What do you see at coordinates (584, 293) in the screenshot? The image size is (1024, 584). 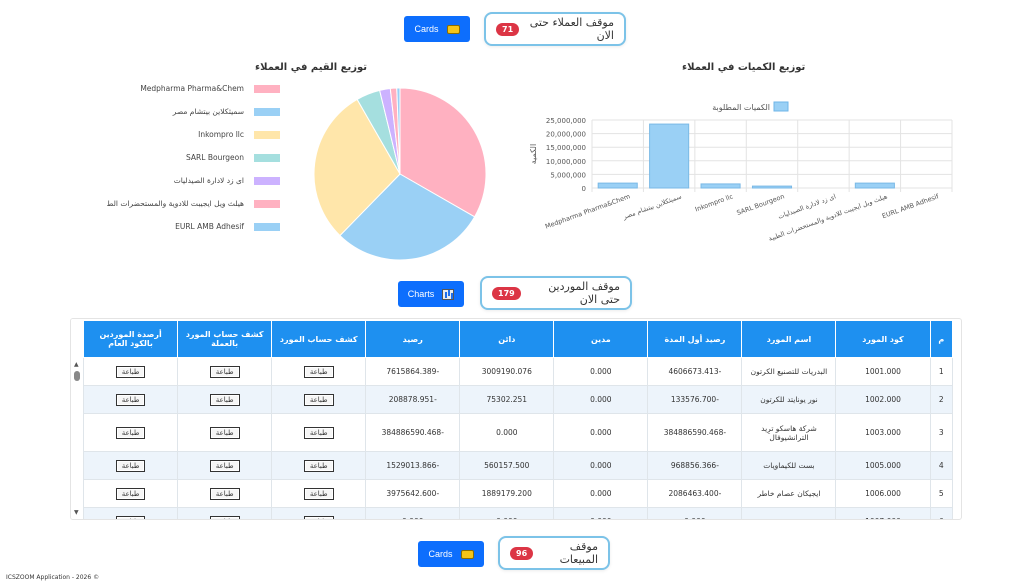 I see `suppliers-title: موقف الموردين حتى الان` at bounding box center [584, 293].